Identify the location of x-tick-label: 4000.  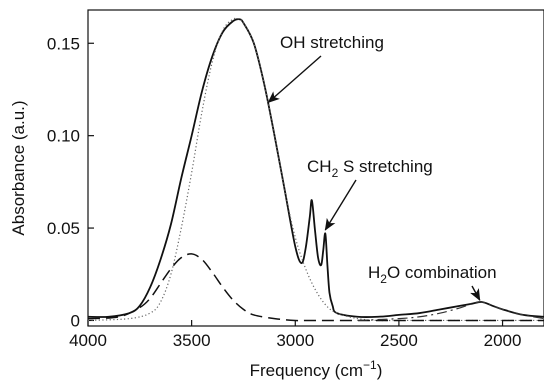
(88, 340).